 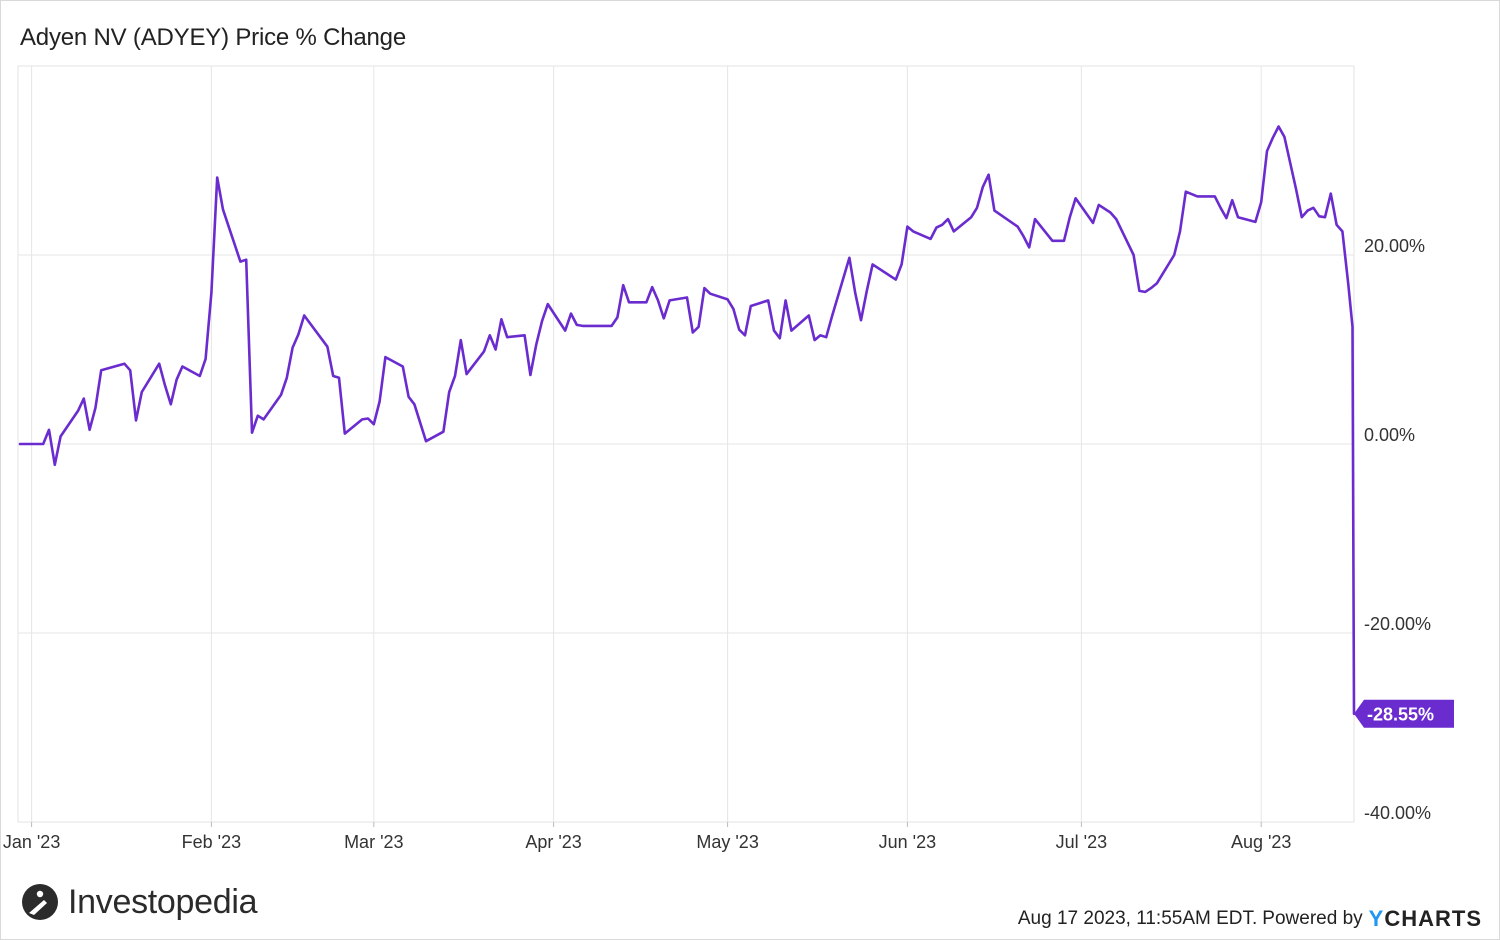 I want to click on powered-by-text: Powered by, so click(x=1312, y=918).